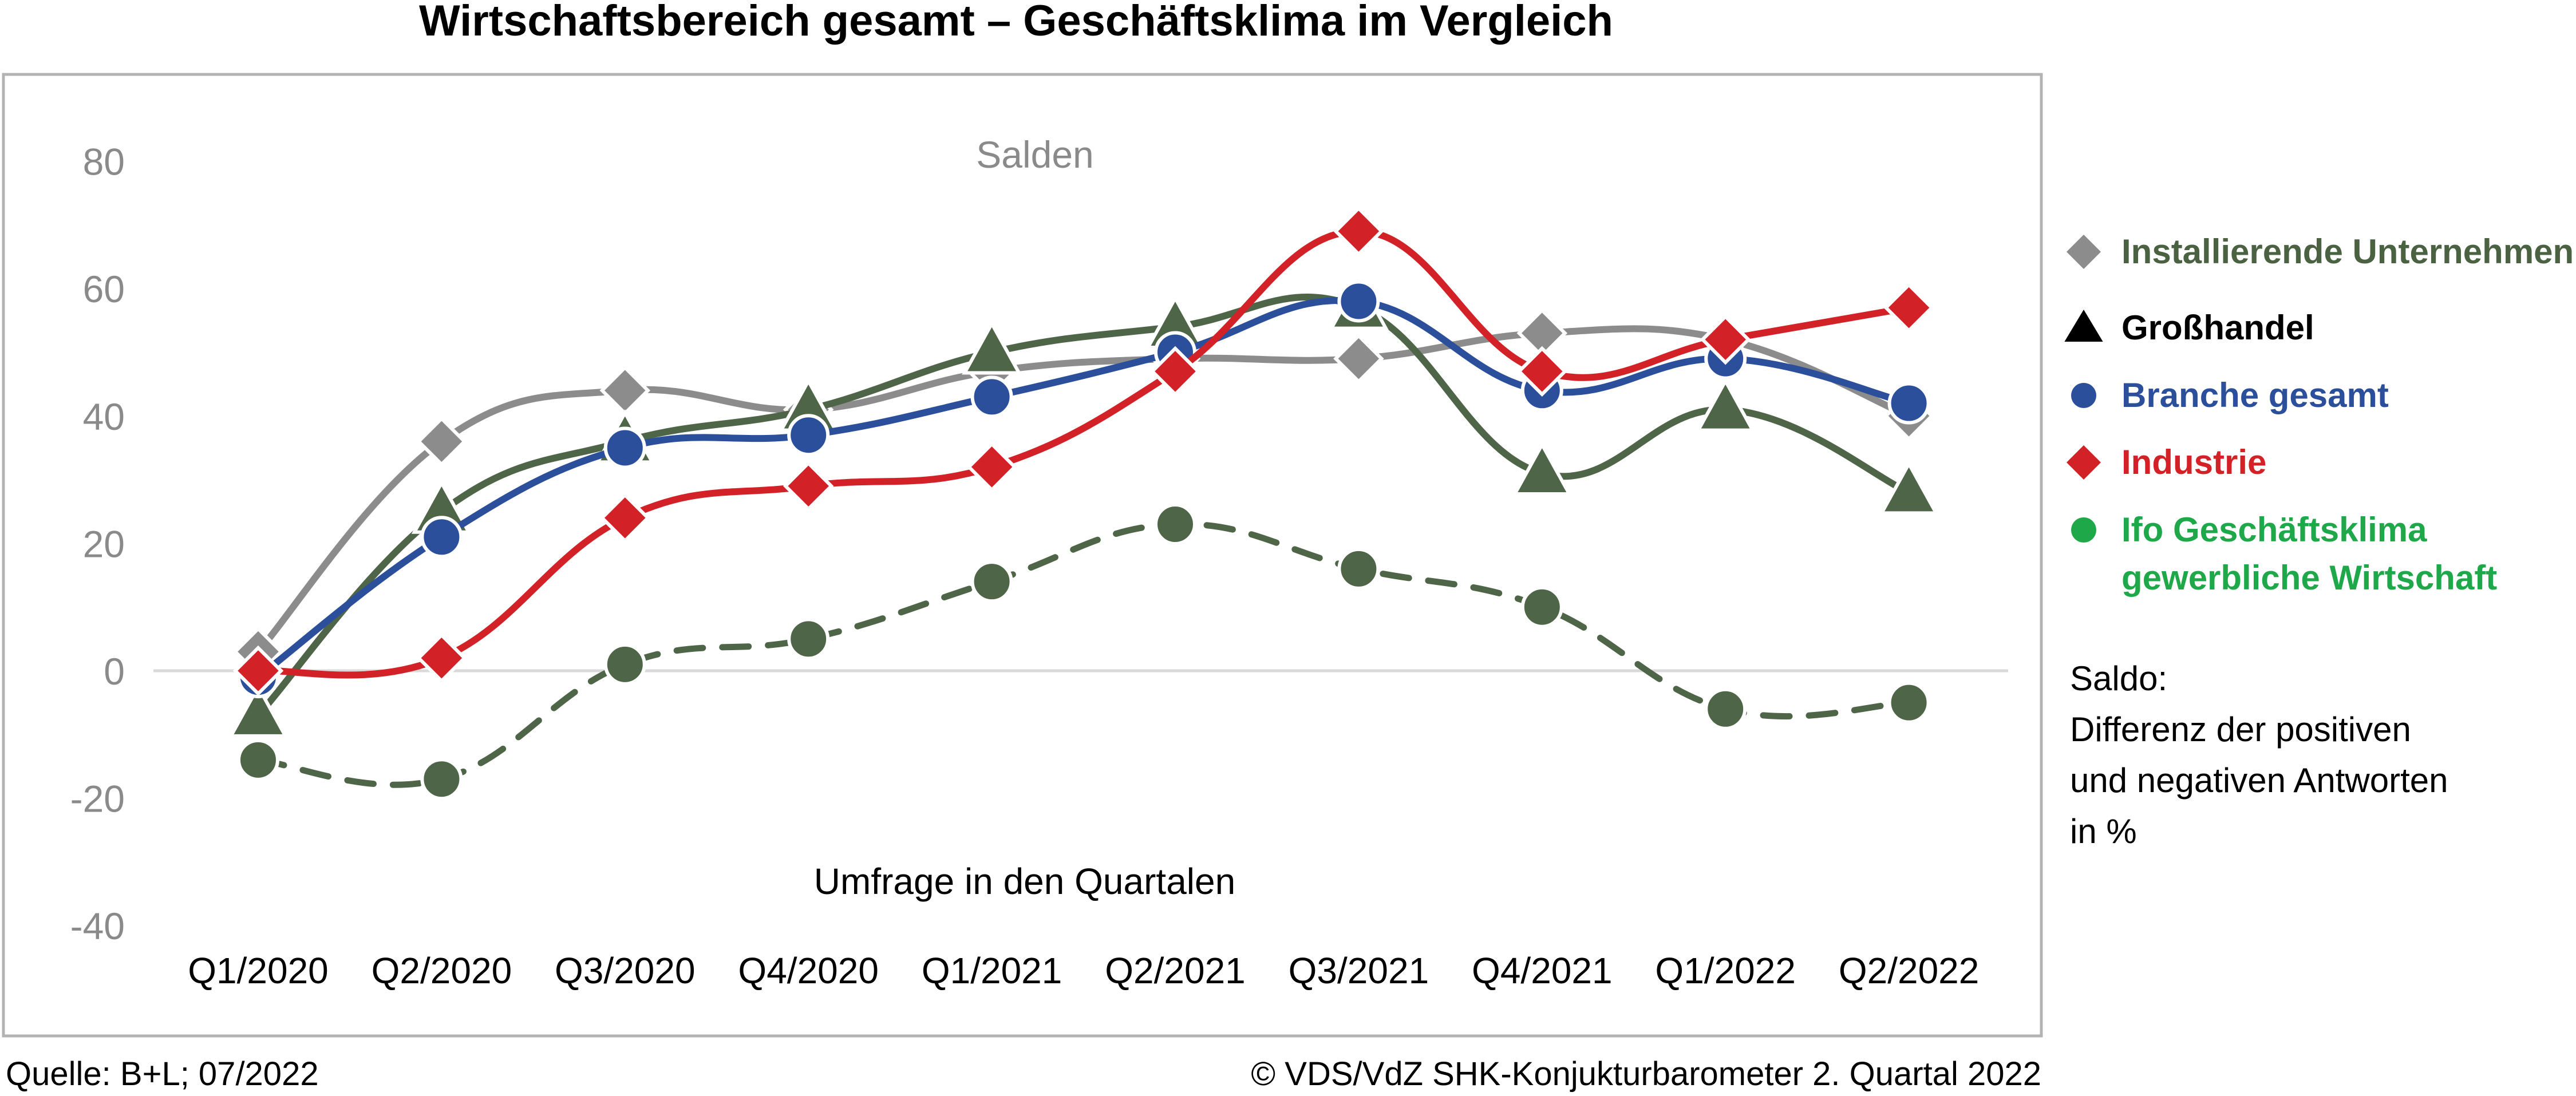  I want to click on y-axis-ticks: 80 60 40 20 0 -20 -40, so click(97, 544).